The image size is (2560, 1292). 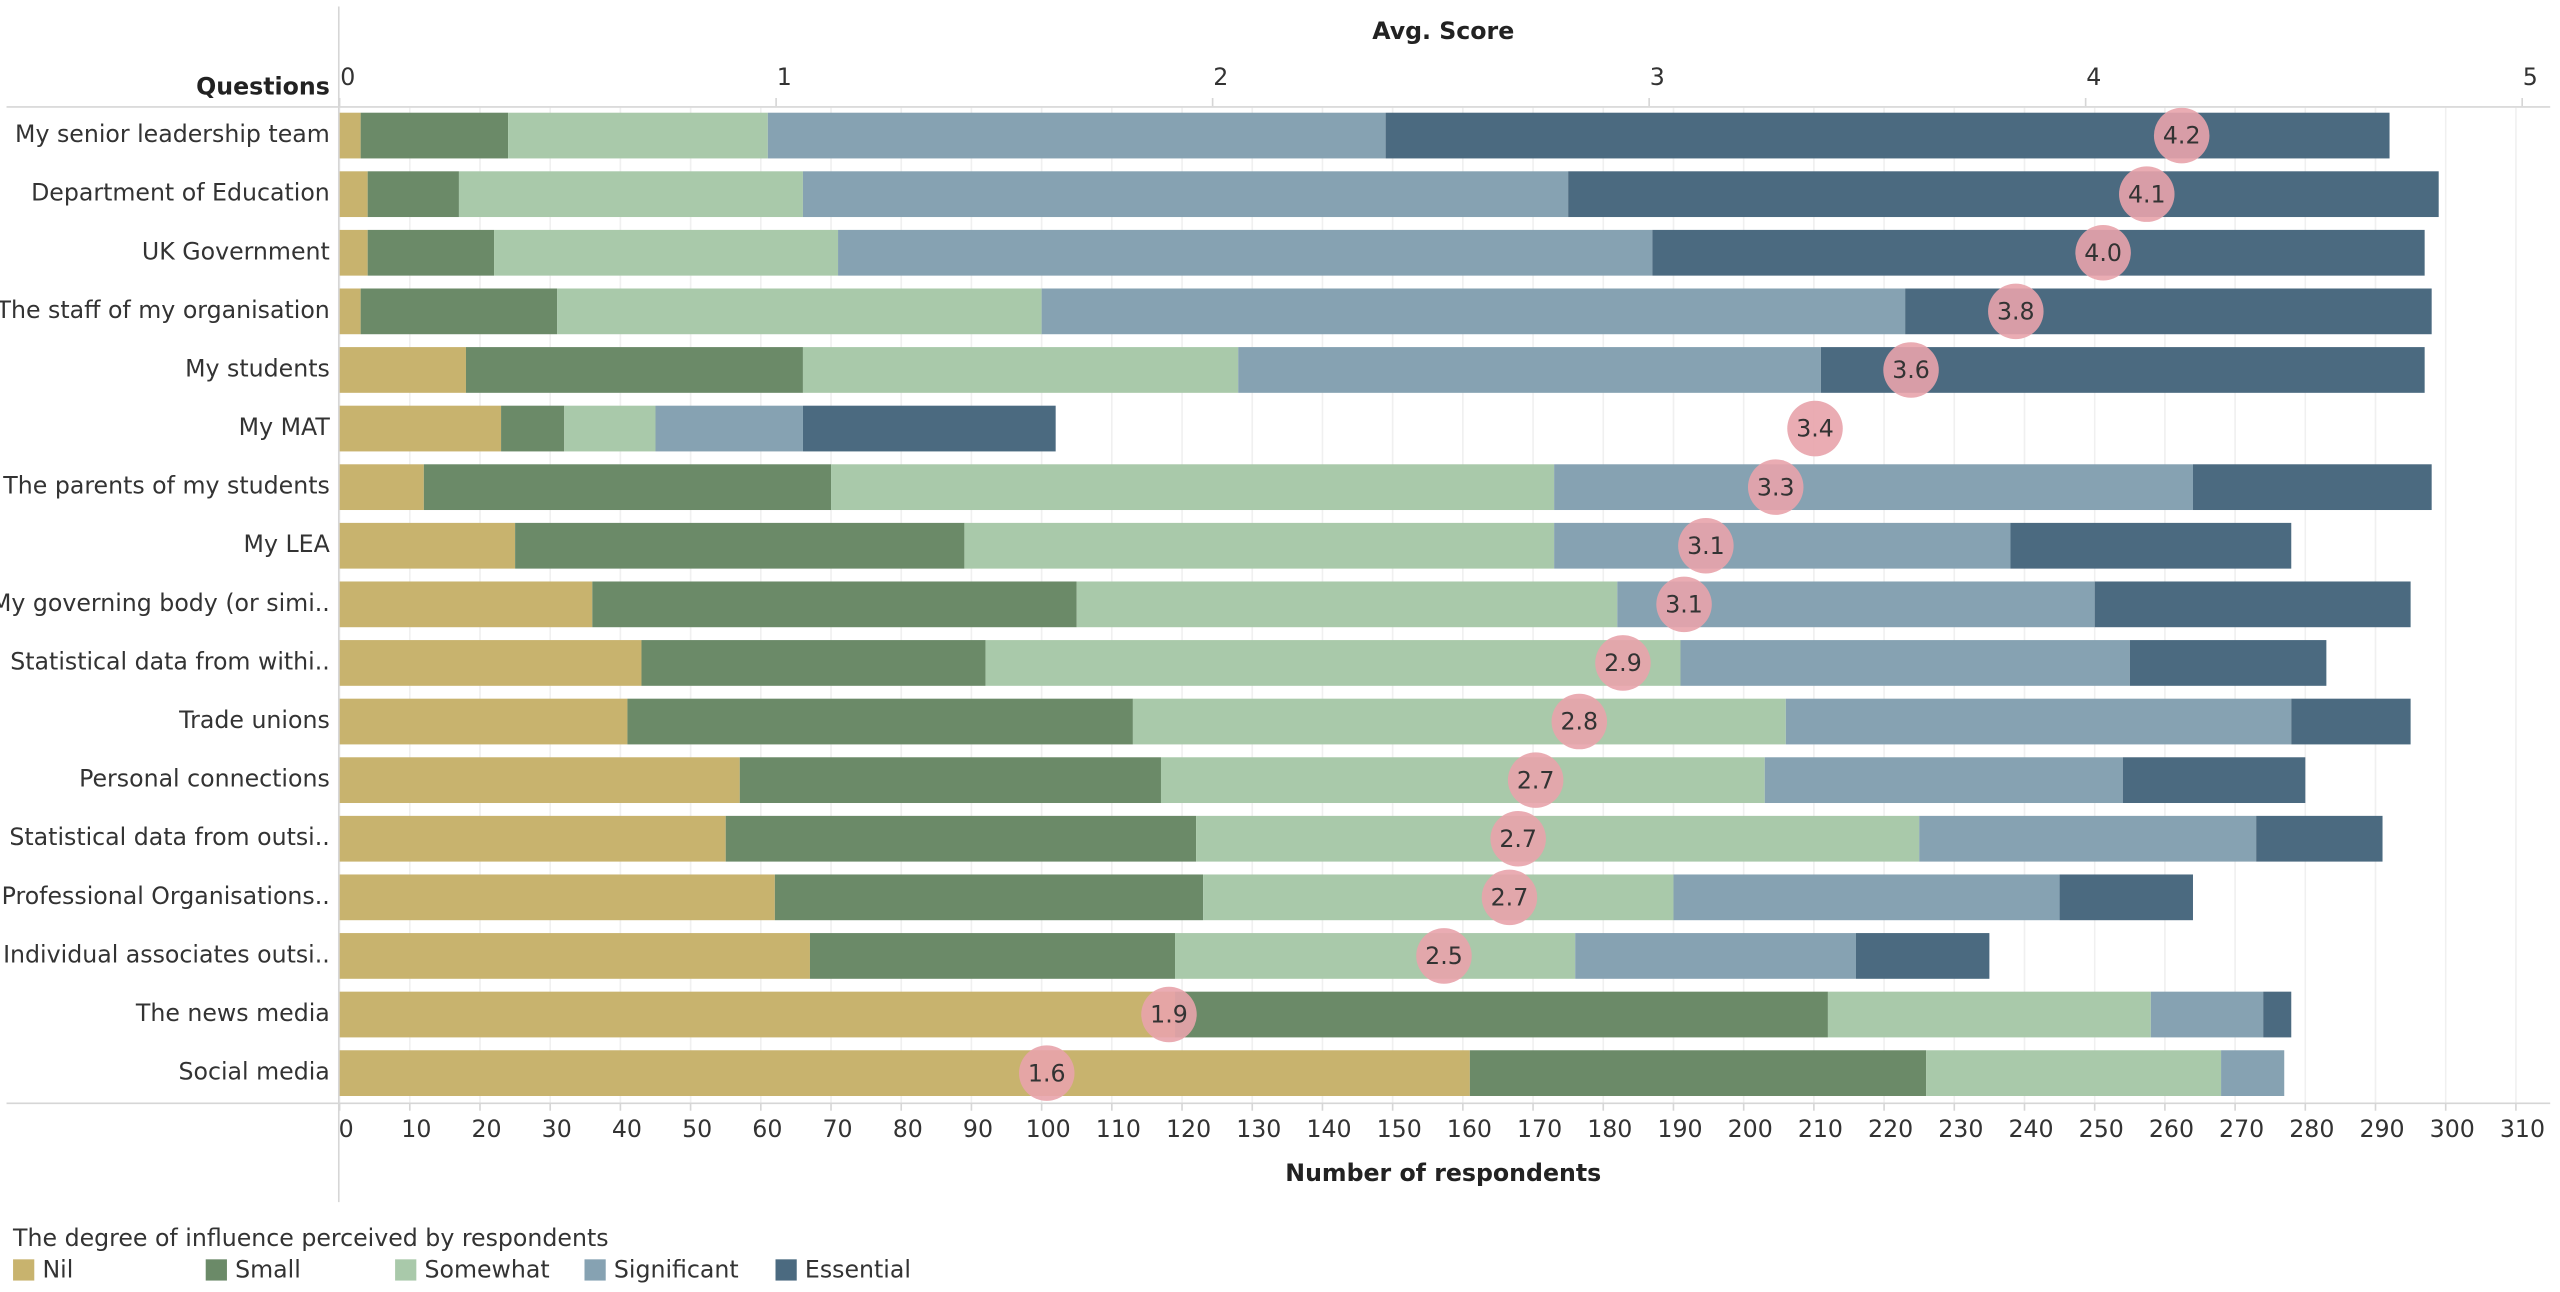 I want to click on x-tick-label: 240, so click(x=2030, y=1129).